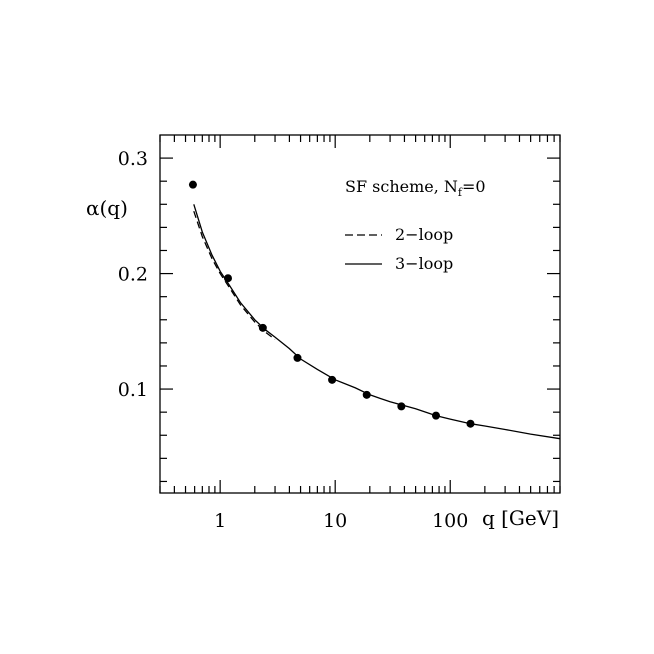 This screenshot has width=654, height=654. Describe the element at coordinates (133, 390) in the screenshot. I see `y-tick-label: 0.1` at that location.